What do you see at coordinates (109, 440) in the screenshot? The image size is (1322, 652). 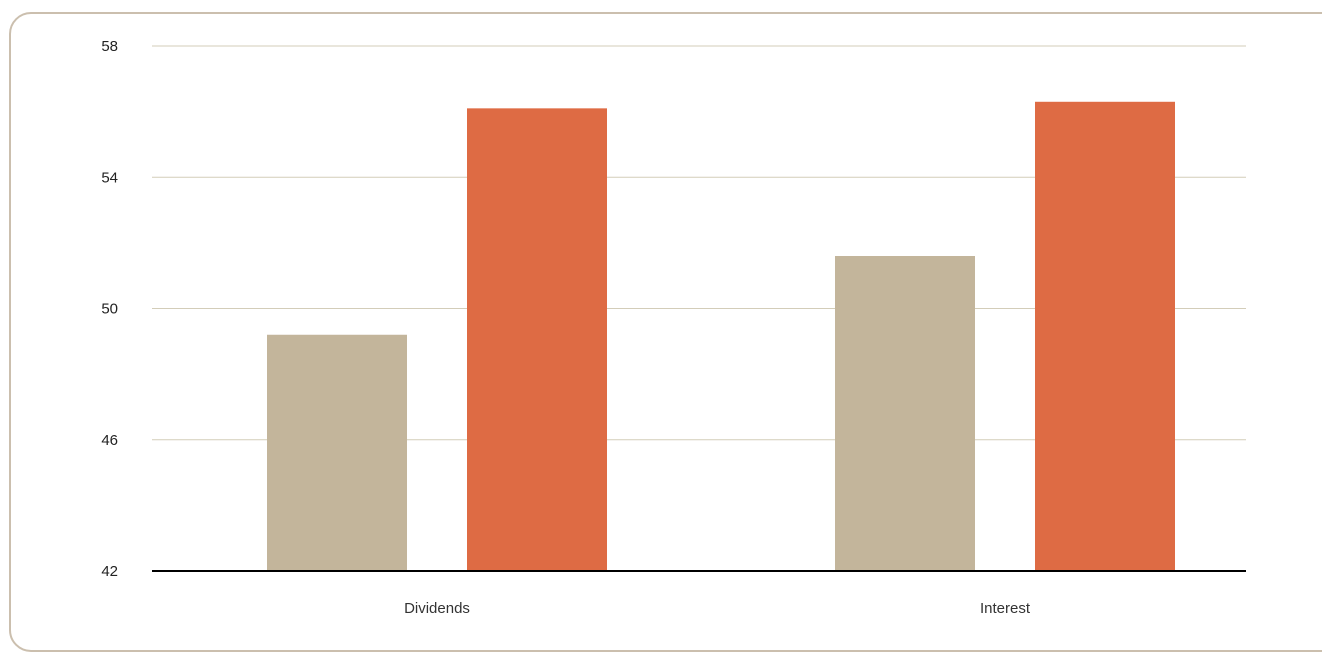 I see `y-tick-label: 46` at bounding box center [109, 440].